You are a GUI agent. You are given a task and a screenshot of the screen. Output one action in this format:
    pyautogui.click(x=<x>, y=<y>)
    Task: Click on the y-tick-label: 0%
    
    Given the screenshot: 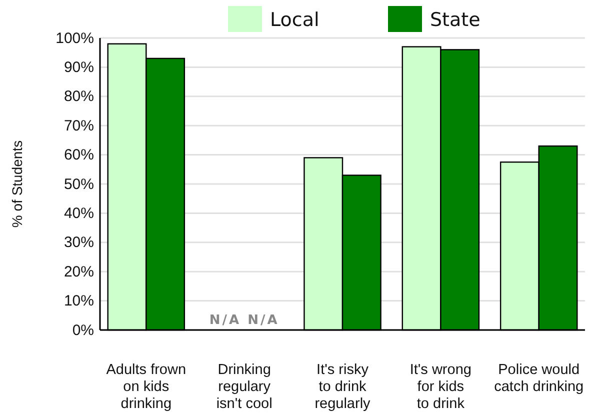 What is the action you would take?
    pyautogui.click(x=83, y=330)
    